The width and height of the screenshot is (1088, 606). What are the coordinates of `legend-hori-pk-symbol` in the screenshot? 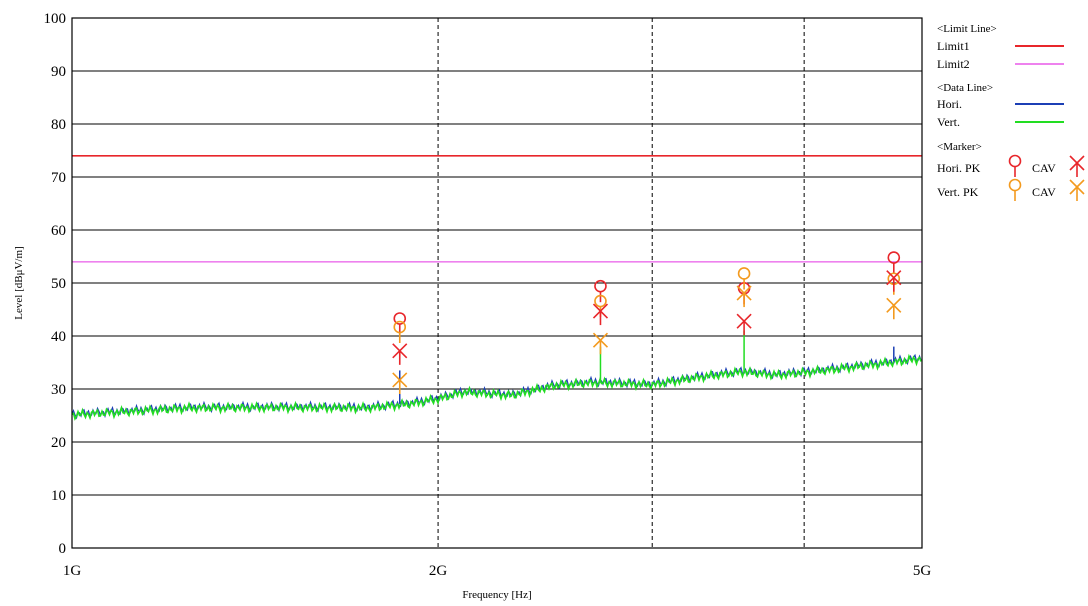 It's located at (1015, 165).